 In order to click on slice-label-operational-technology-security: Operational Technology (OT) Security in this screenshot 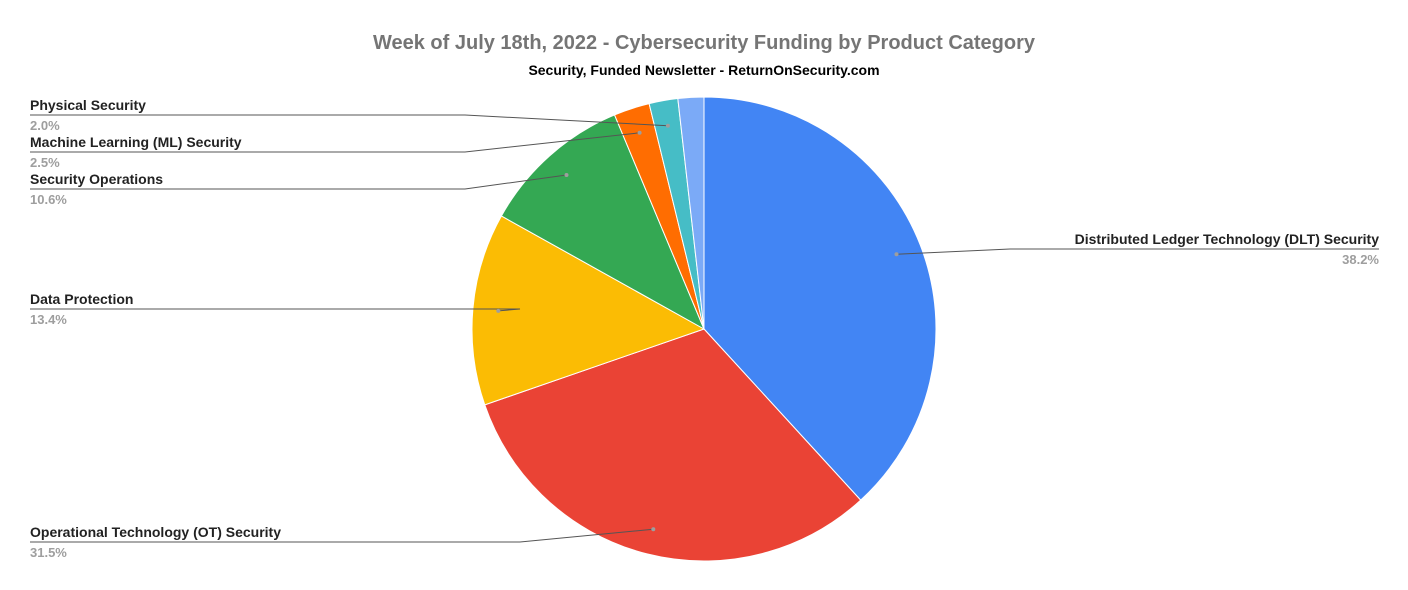, I will do `click(155, 532)`.